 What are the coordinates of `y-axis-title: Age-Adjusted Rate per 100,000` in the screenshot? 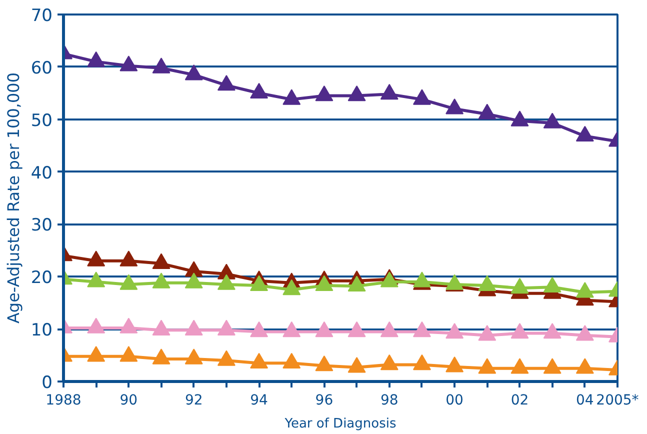 It's located at (13, 198).